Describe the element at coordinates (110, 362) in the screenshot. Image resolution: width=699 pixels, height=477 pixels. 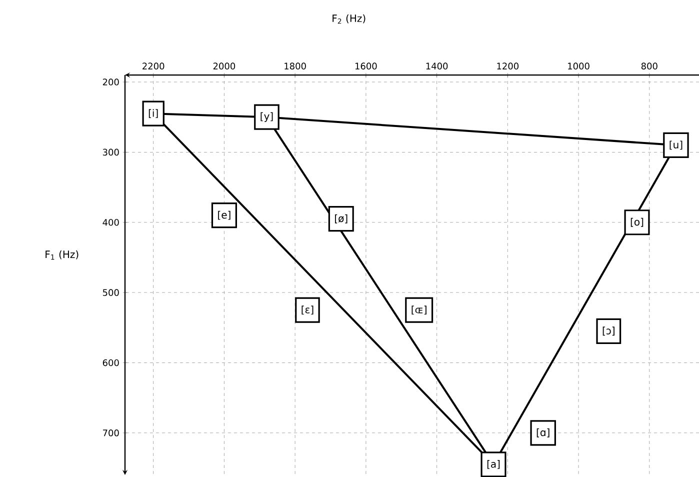
I see `y-tick-label: 600` at that location.